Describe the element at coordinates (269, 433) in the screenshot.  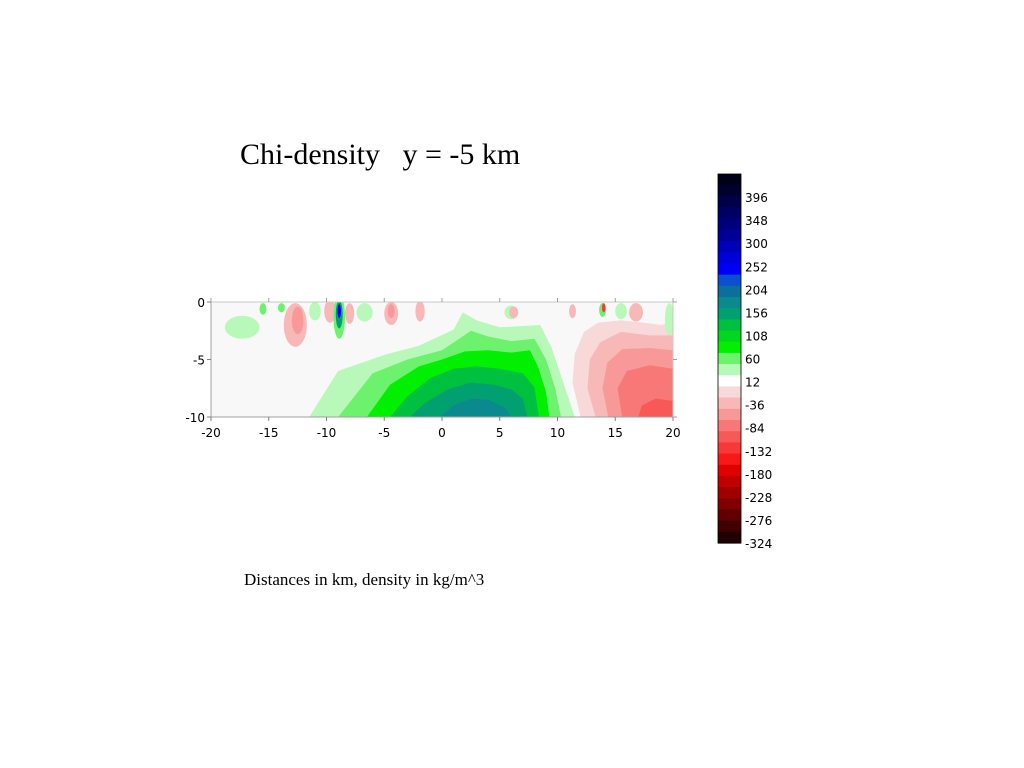
I see `x-tick-label: -15` at that location.